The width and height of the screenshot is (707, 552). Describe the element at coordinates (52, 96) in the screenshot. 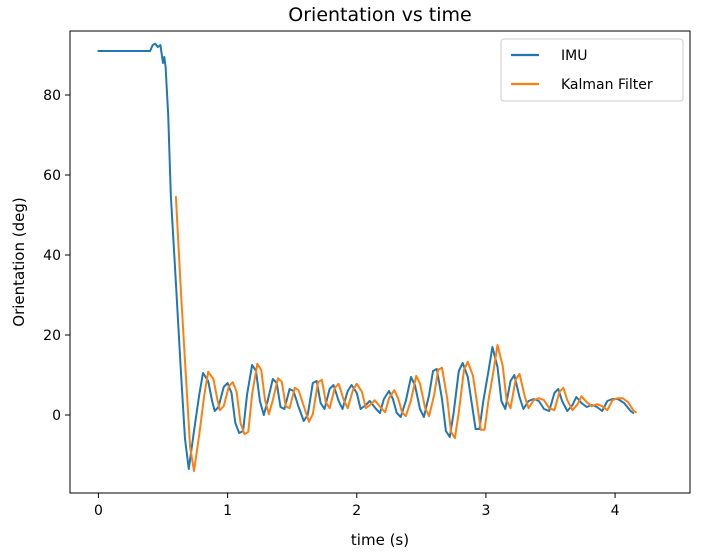

I see `y-tick-label-4: 80` at that location.